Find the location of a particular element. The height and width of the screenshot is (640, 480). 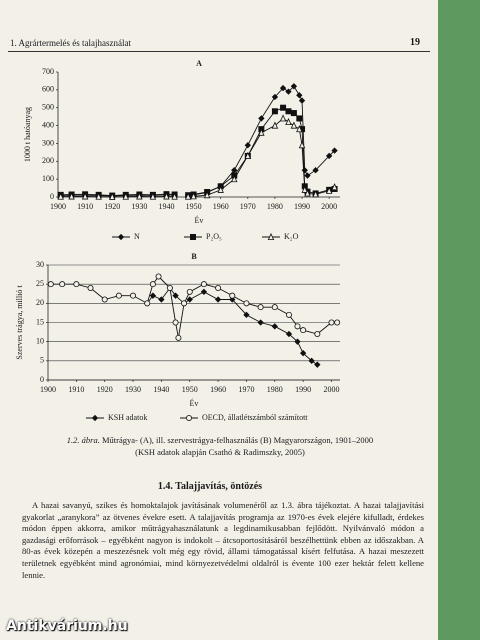

y-tick-label: 10 is located at coordinates (40, 340).